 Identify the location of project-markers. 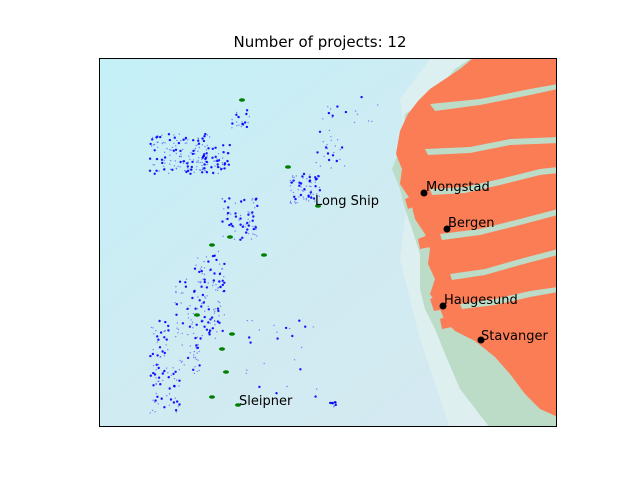
(257, 252).